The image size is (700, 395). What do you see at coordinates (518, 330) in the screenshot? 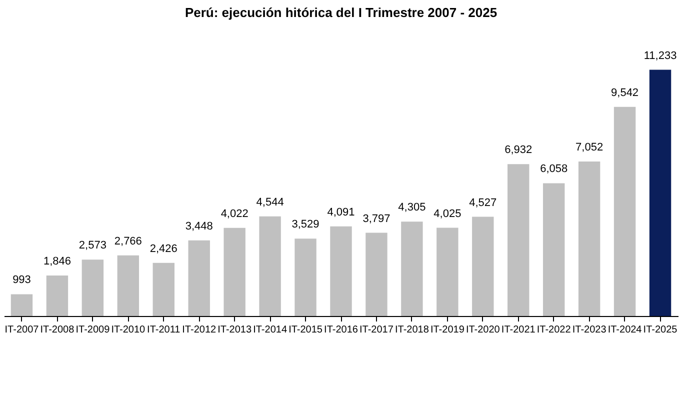
I see `x-tick-label: IT-2021` at bounding box center [518, 330].